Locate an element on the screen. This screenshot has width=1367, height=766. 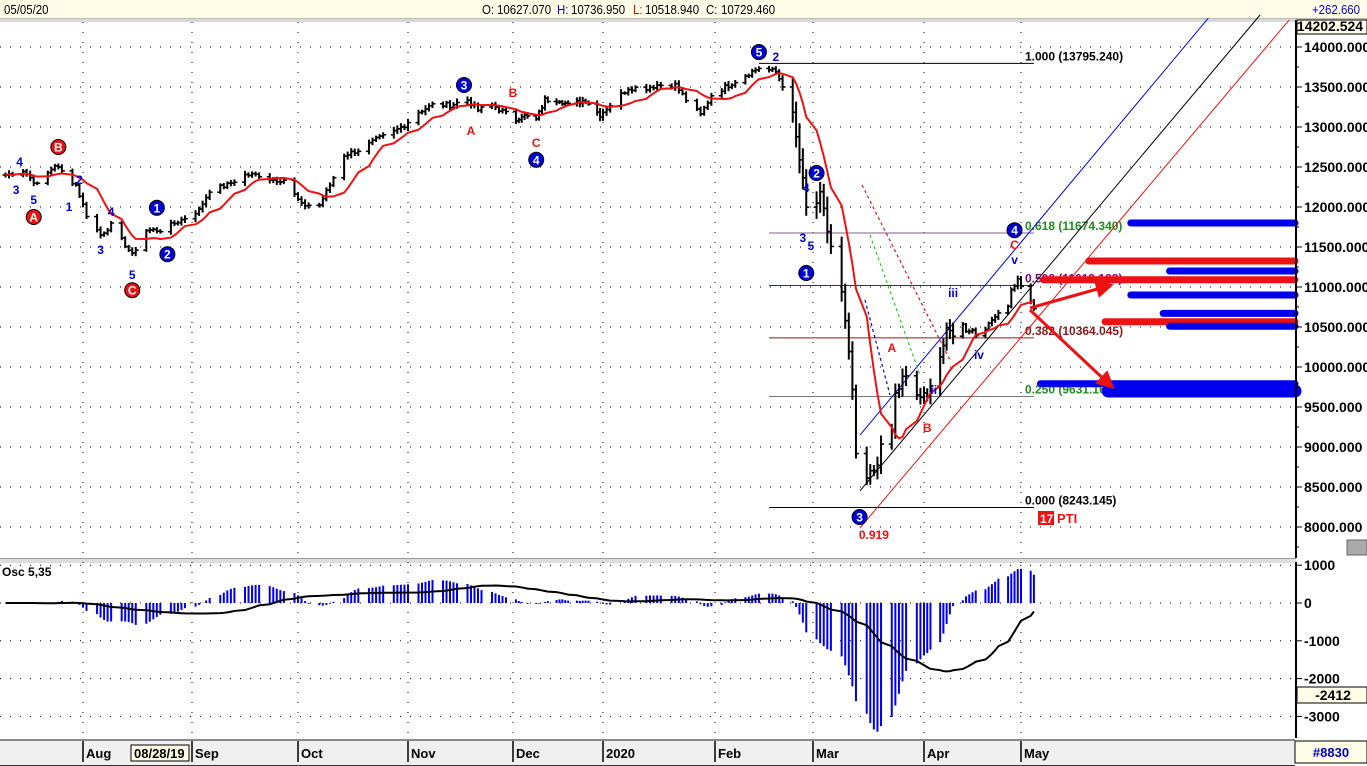
wave-circle-label: 1 is located at coordinates (806, 273).